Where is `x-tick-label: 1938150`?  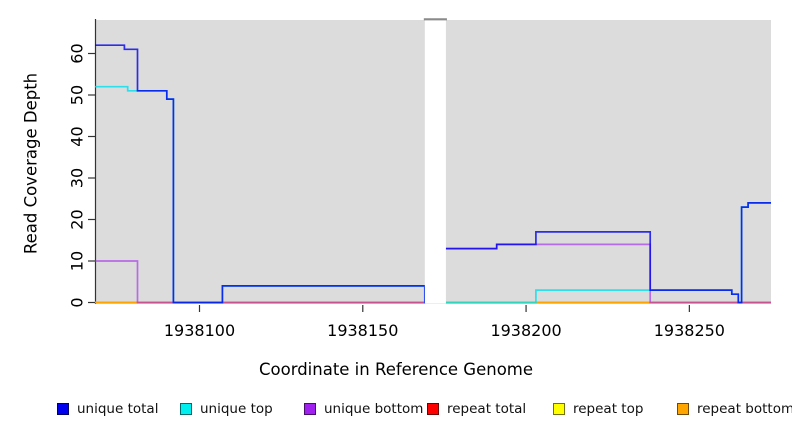 x-tick-label: 1938150 is located at coordinates (362, 330).